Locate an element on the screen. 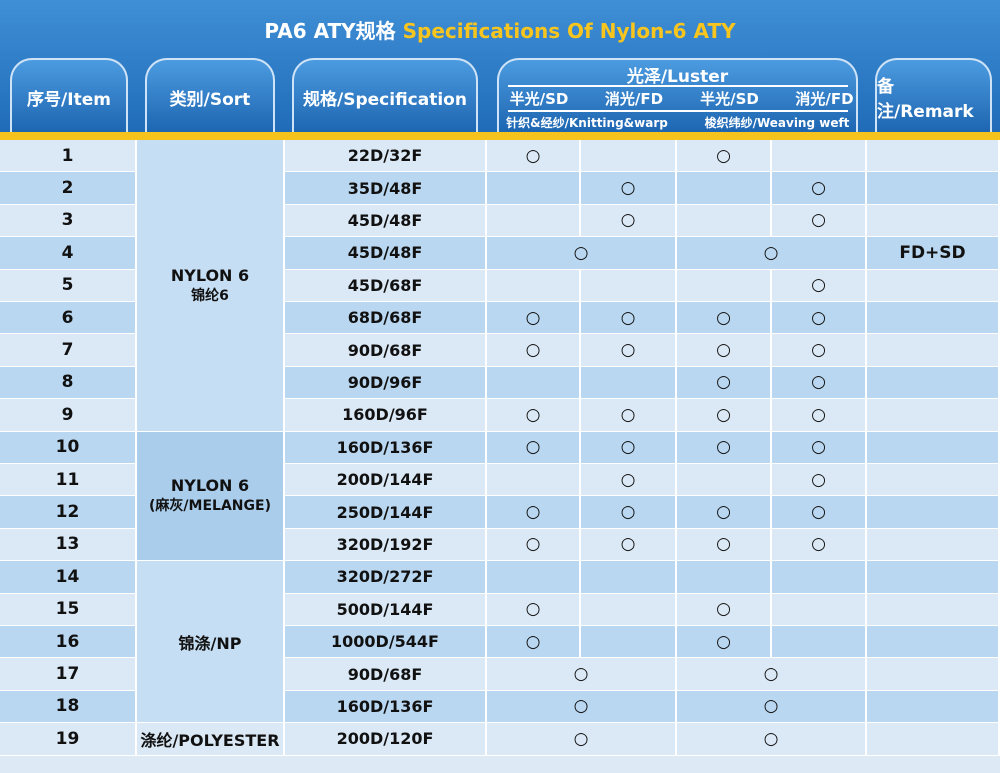  header-item: 序号/Item is located at coordinates (69, 96).